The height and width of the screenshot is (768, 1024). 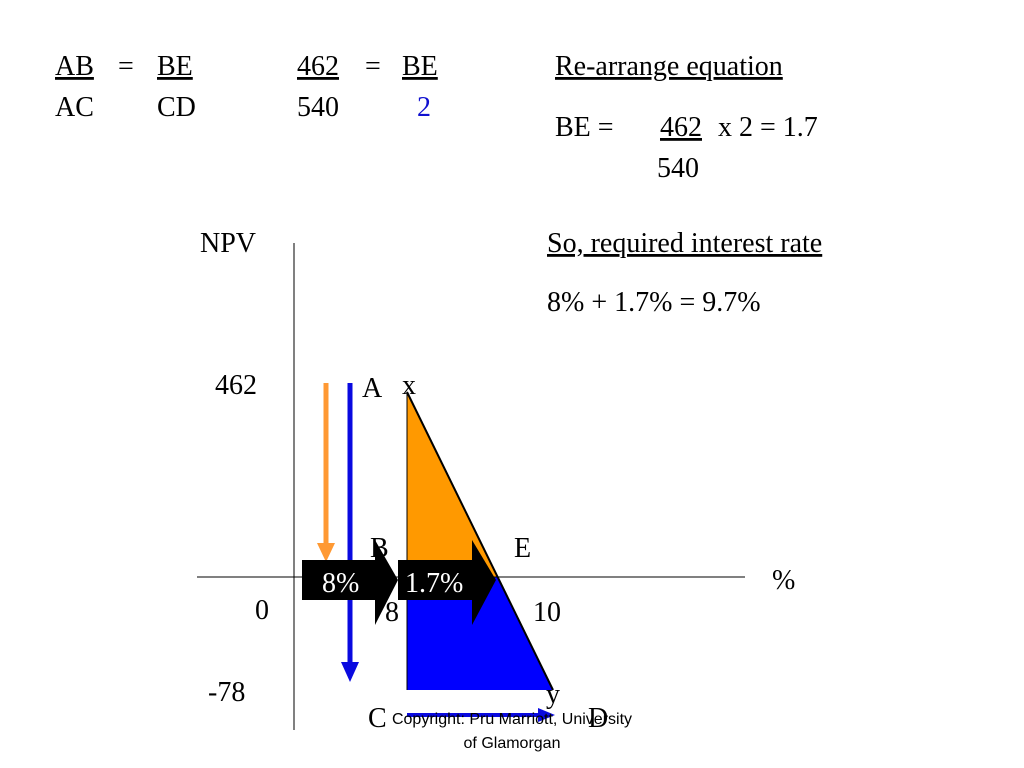 I want to click on y-label: -78, so click(x=226, y=692).